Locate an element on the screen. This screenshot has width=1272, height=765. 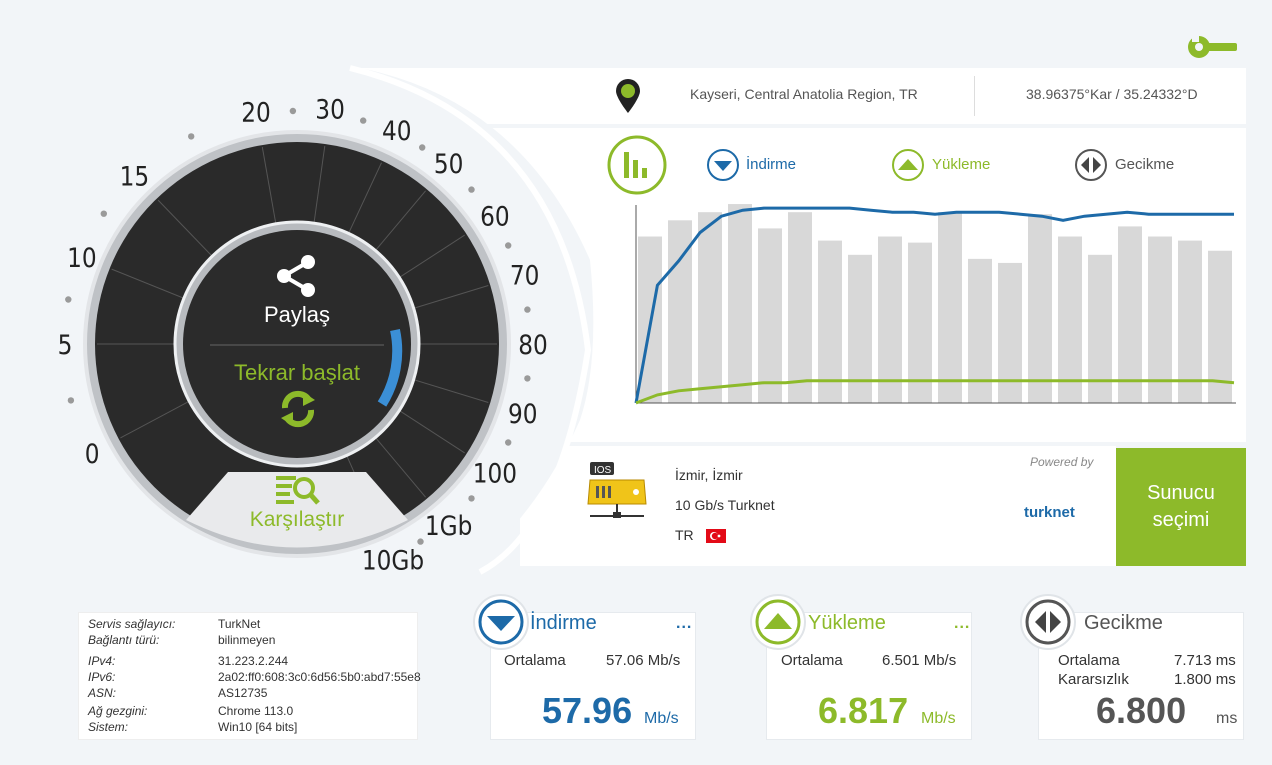
gauge-tick-label: 15 is located at coordinates (135, 176).